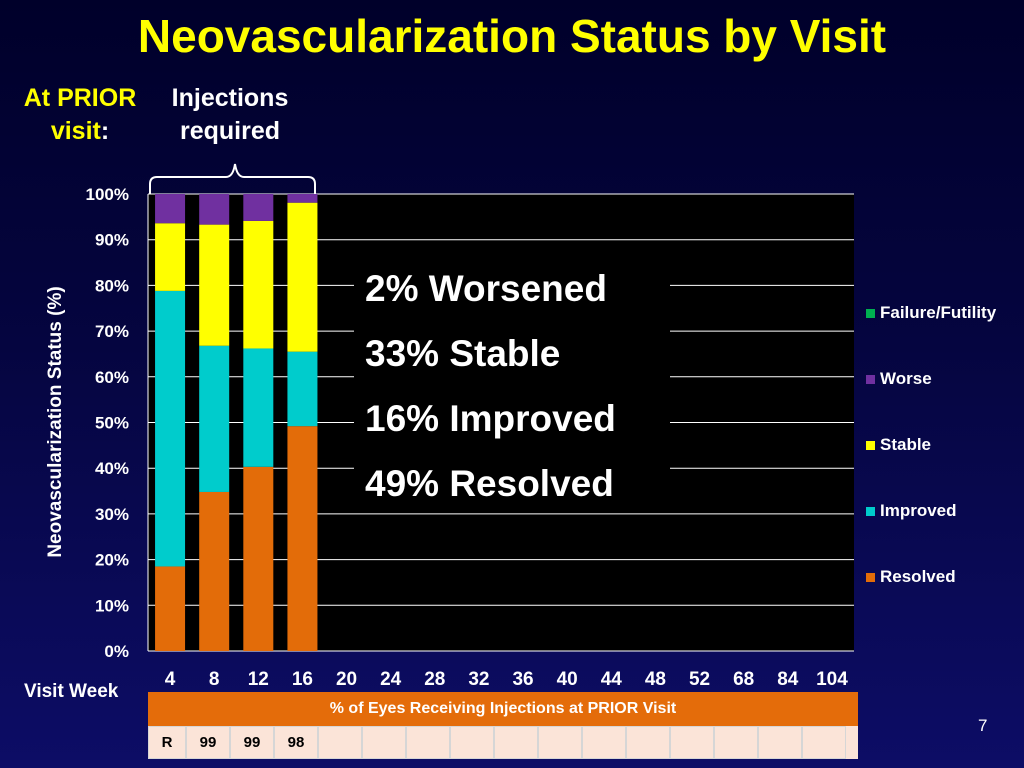  What do you see at coordinates (107, 194) in the screenshot?
I see `y-tick-label: 100%` at bounding box center [107, 194].